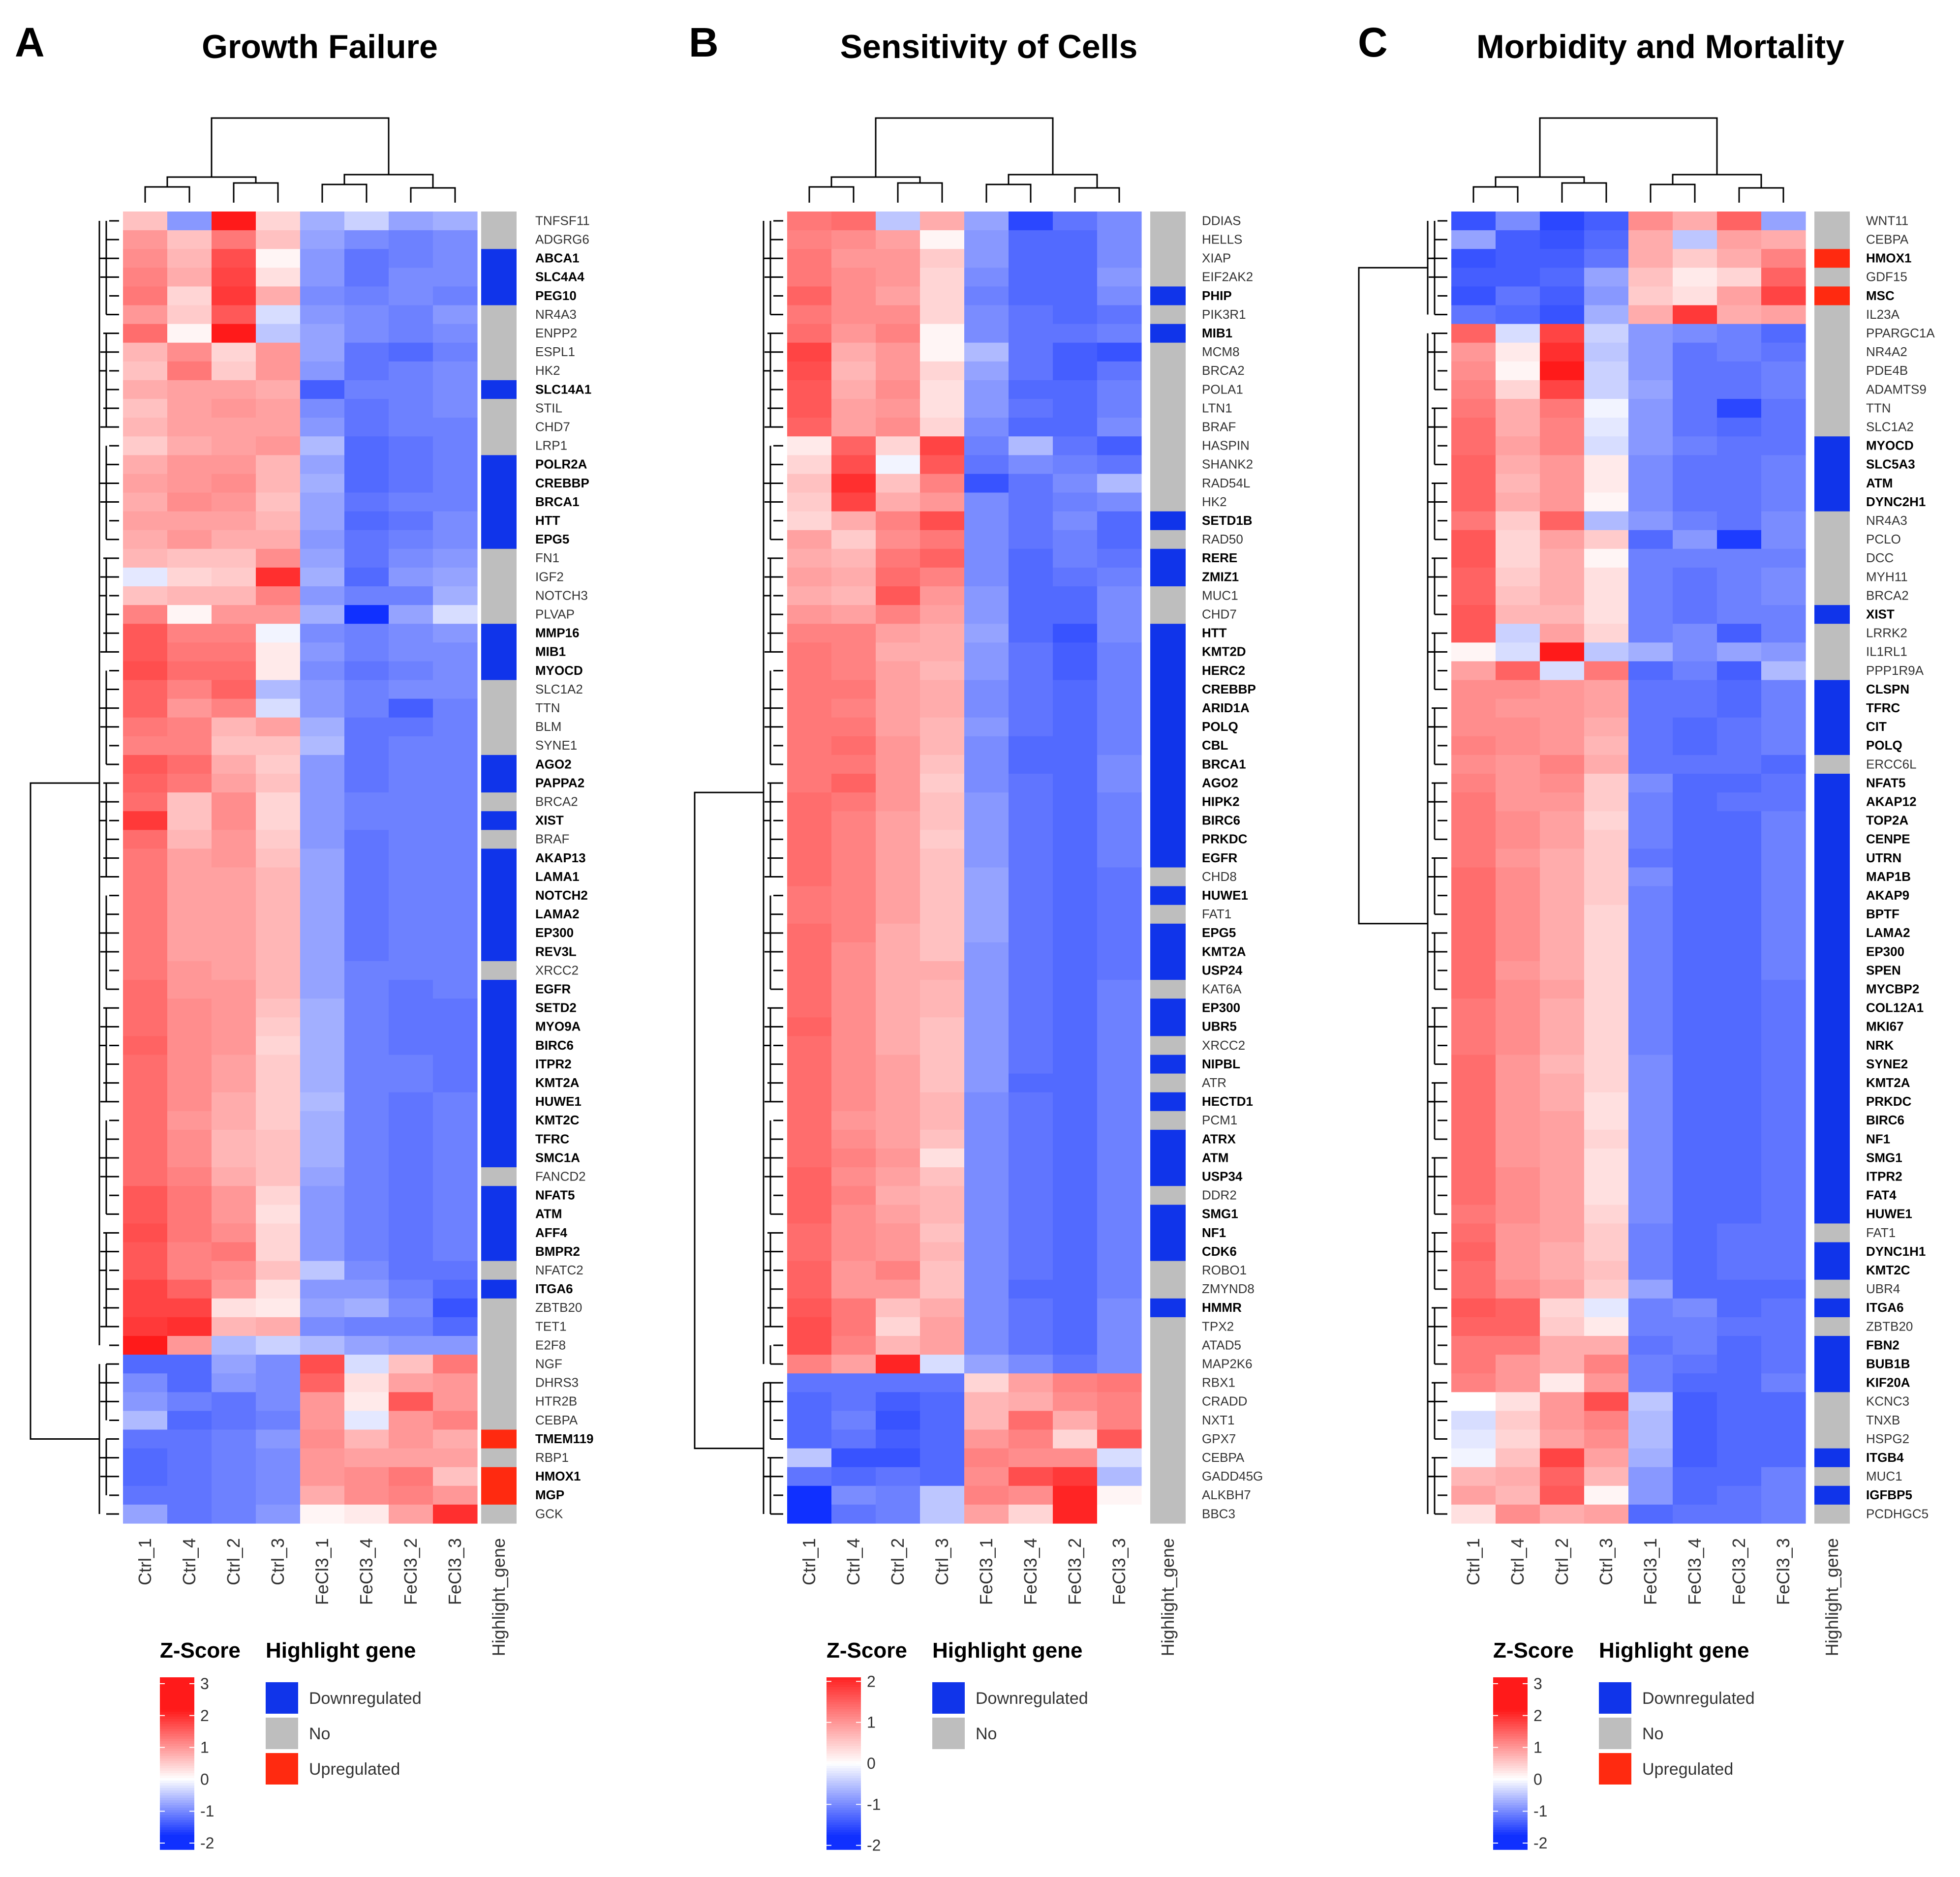 Image resolution: width=1960 pixels, height=1877 pixels. Describe the element at coordinates (1223, 370) in the screenshot. I see `gene-label: BRCA2` at that location.